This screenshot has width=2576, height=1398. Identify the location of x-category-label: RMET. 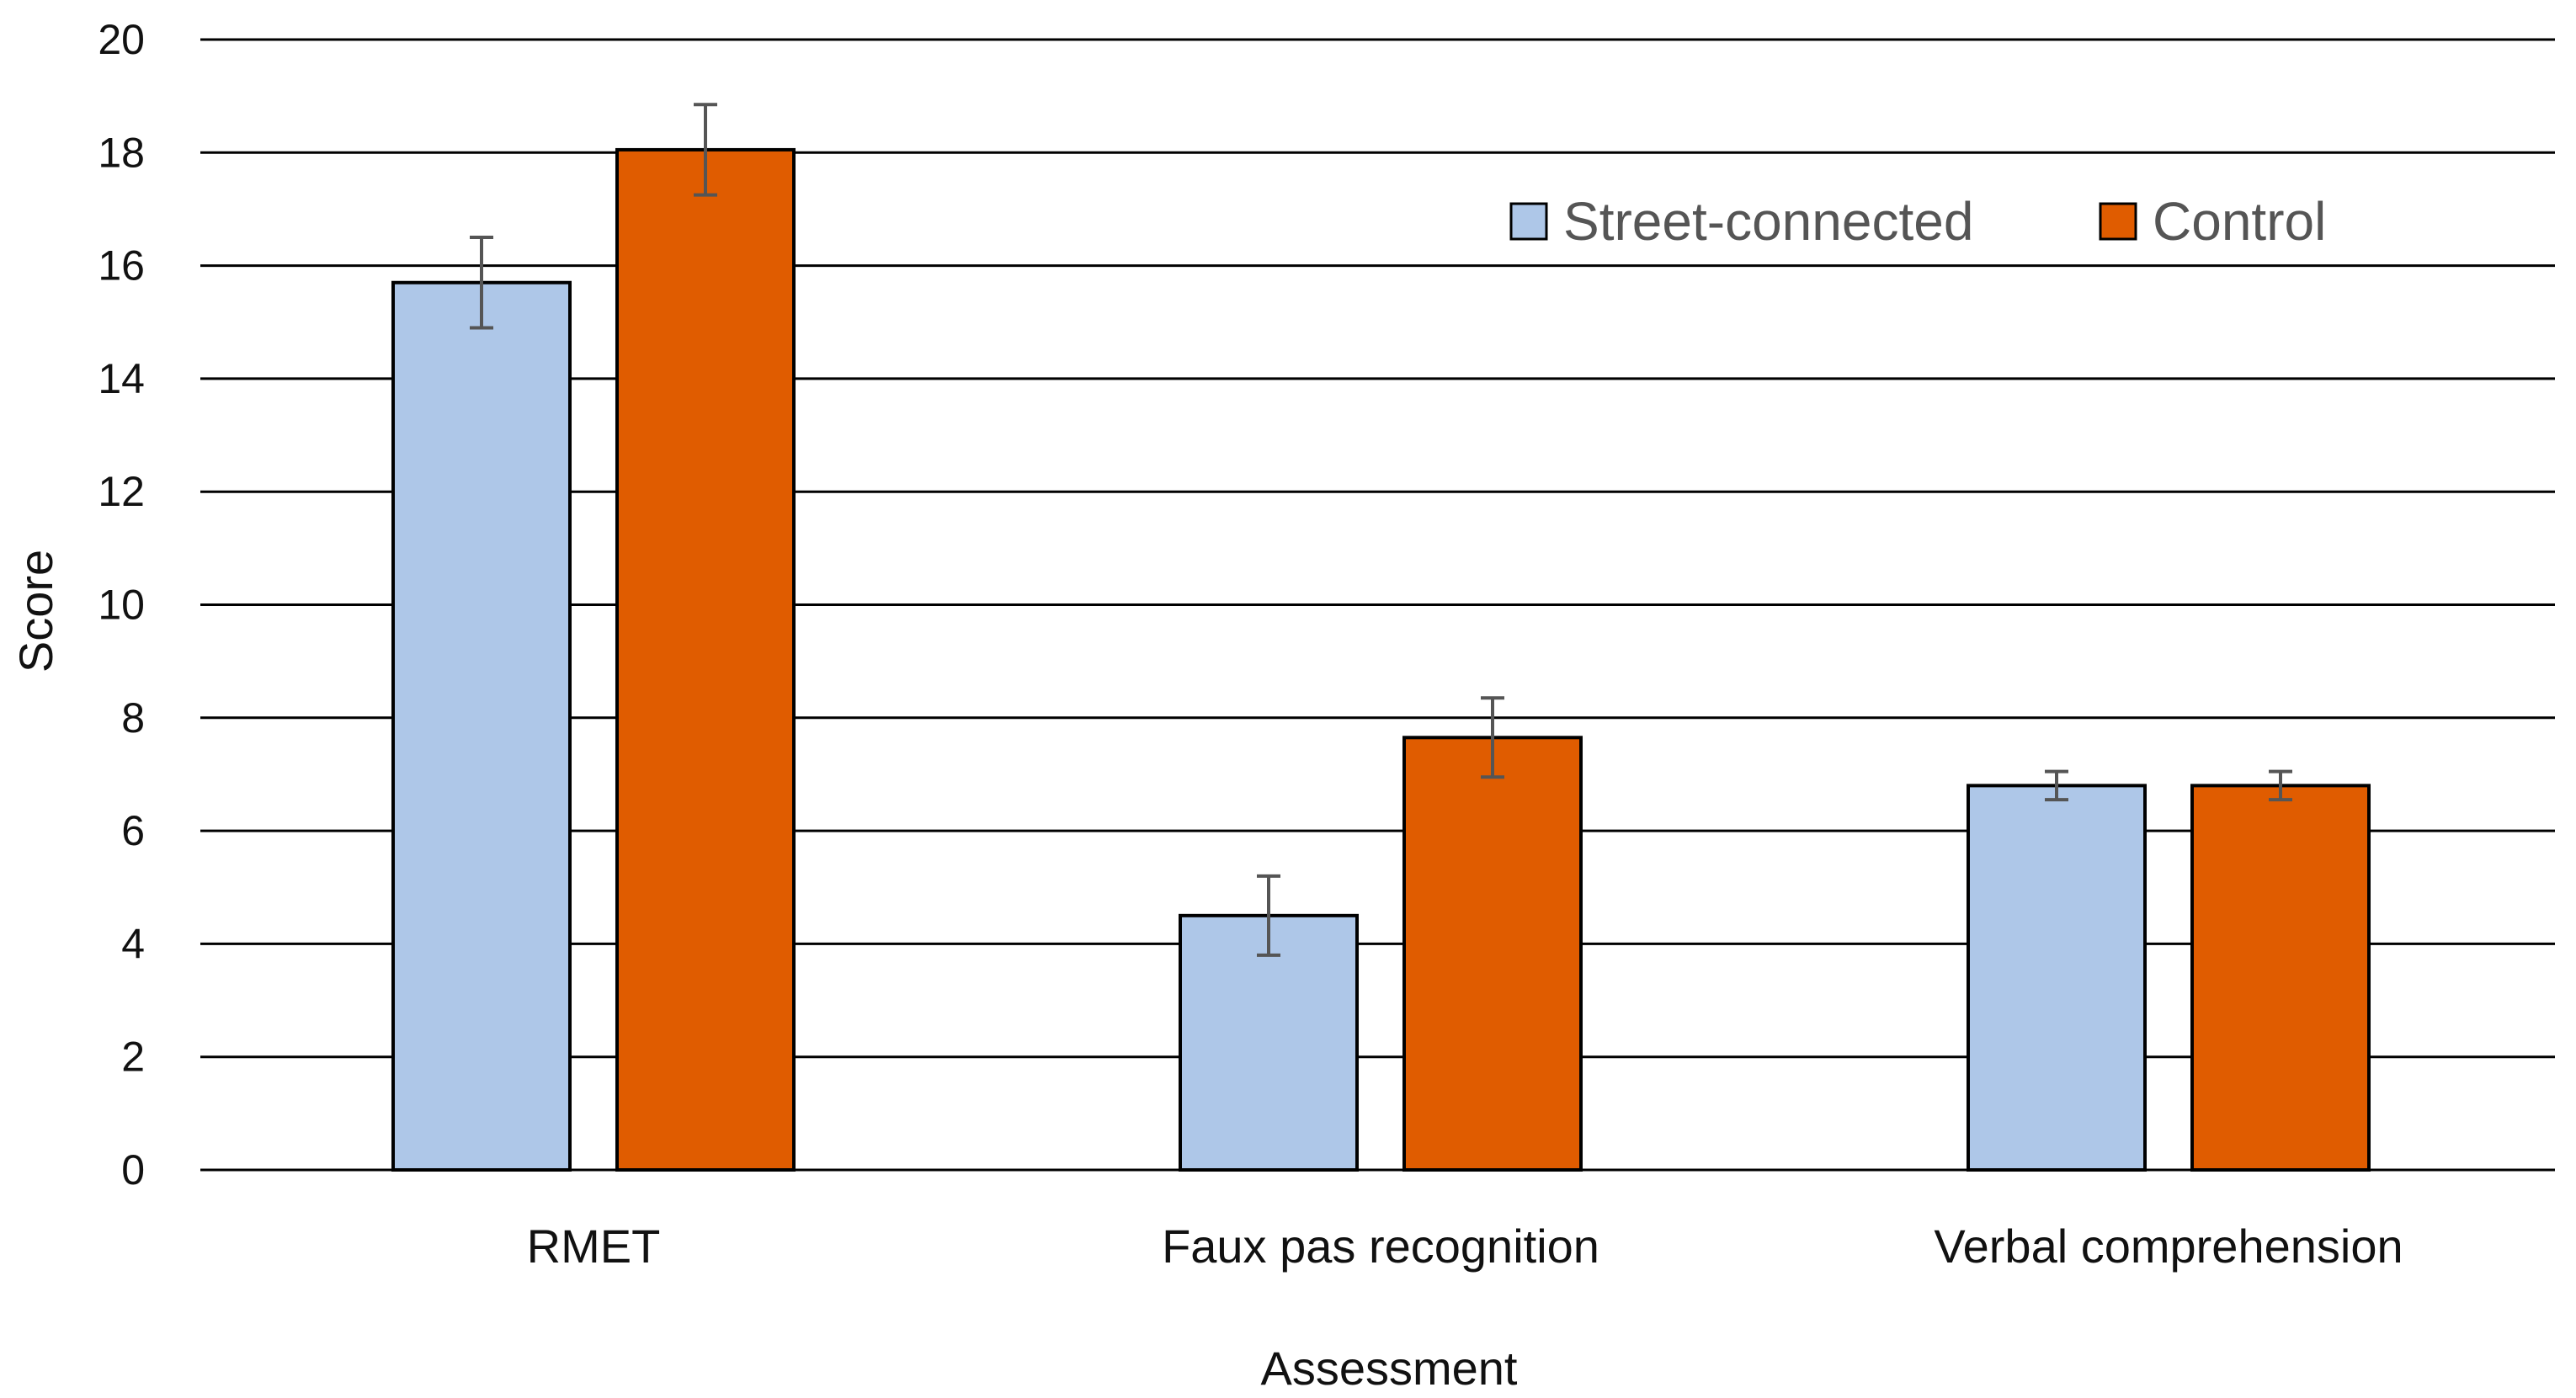
(594, 1247).